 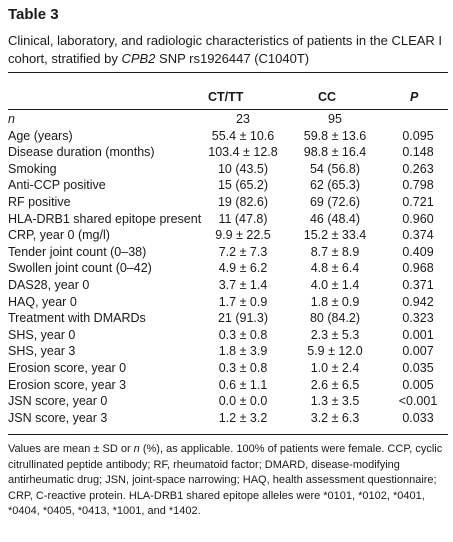 What do you see at coordinates (243, 351) in the screenshot?
I see `ct-tt-value: 1.8 ± 3.9` at bounding box center [243, 351].